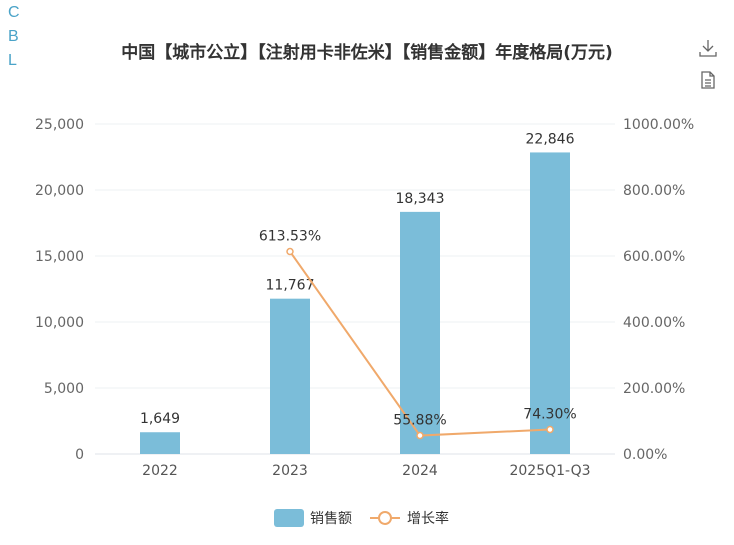 This screenshot has width=734, height=545. What do you see at coordinates (79, 455) in the screenshot?
I see `y-left-tick-label: 0` at bounding box center [79, 455].